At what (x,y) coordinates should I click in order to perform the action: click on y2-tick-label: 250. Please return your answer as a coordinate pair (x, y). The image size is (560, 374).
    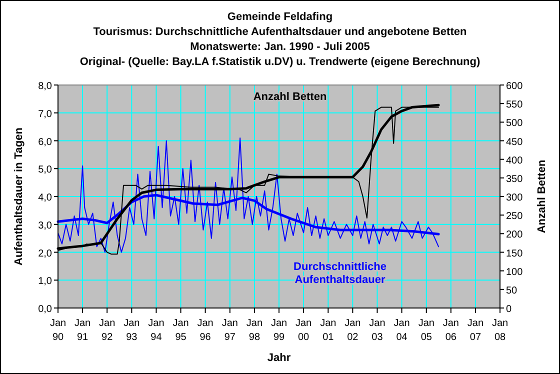
    Looking at the image, I should click on (515, 216).